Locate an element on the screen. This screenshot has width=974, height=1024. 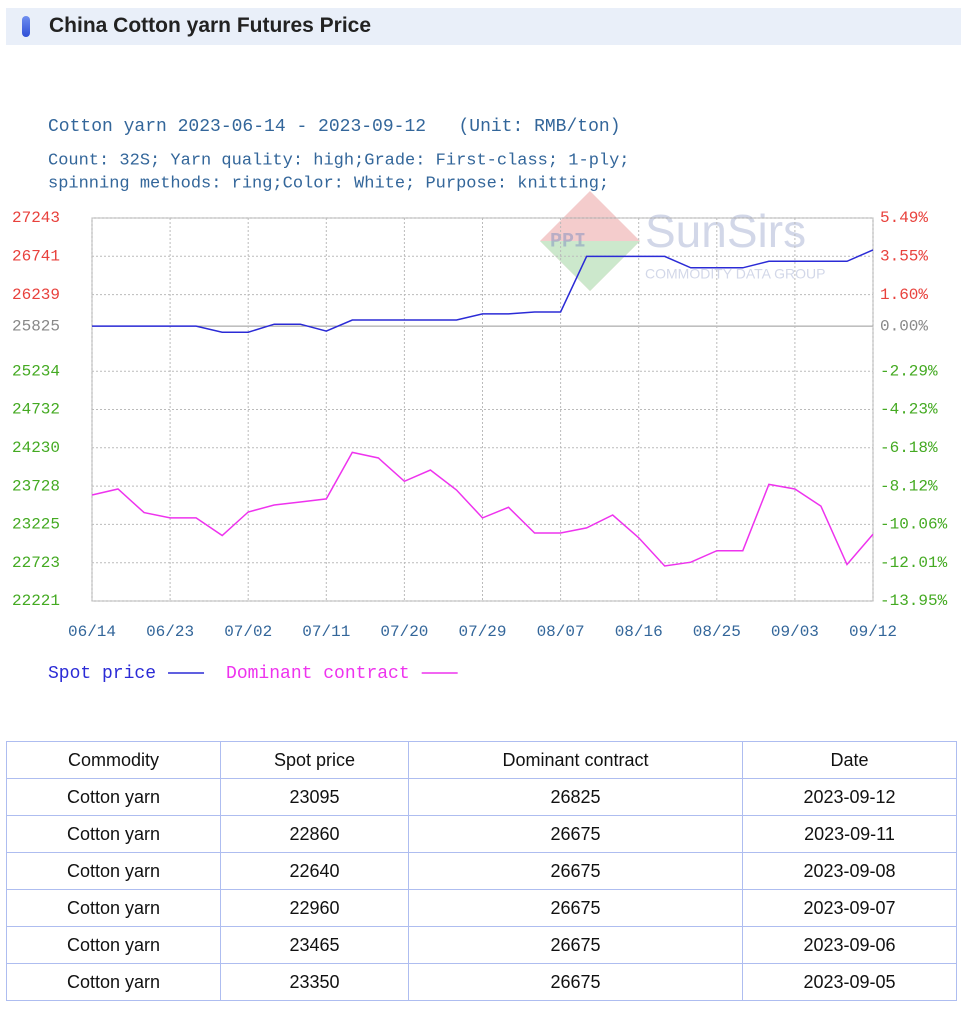
table-row: Cotton yarn 23465 26675 2023-09-06 is located at coordinates (481, 945).